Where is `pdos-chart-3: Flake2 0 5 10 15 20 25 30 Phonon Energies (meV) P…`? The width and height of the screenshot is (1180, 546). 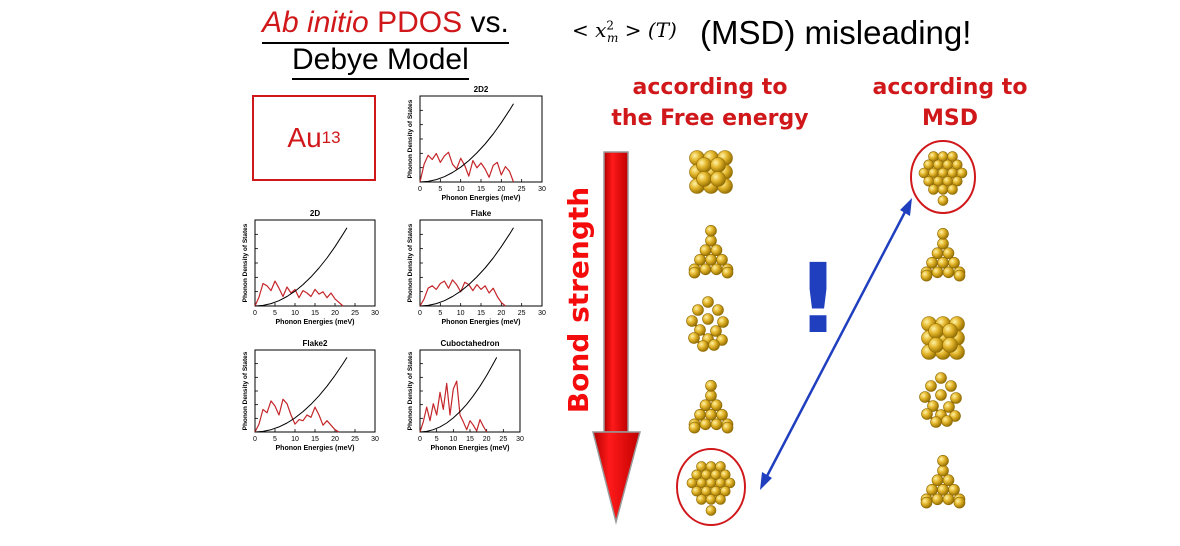 pdos-chart-3: Flake2 0 5 10 15 20 25 30 Phonon Energies (meV) P… is located at coordinates (310, 395).